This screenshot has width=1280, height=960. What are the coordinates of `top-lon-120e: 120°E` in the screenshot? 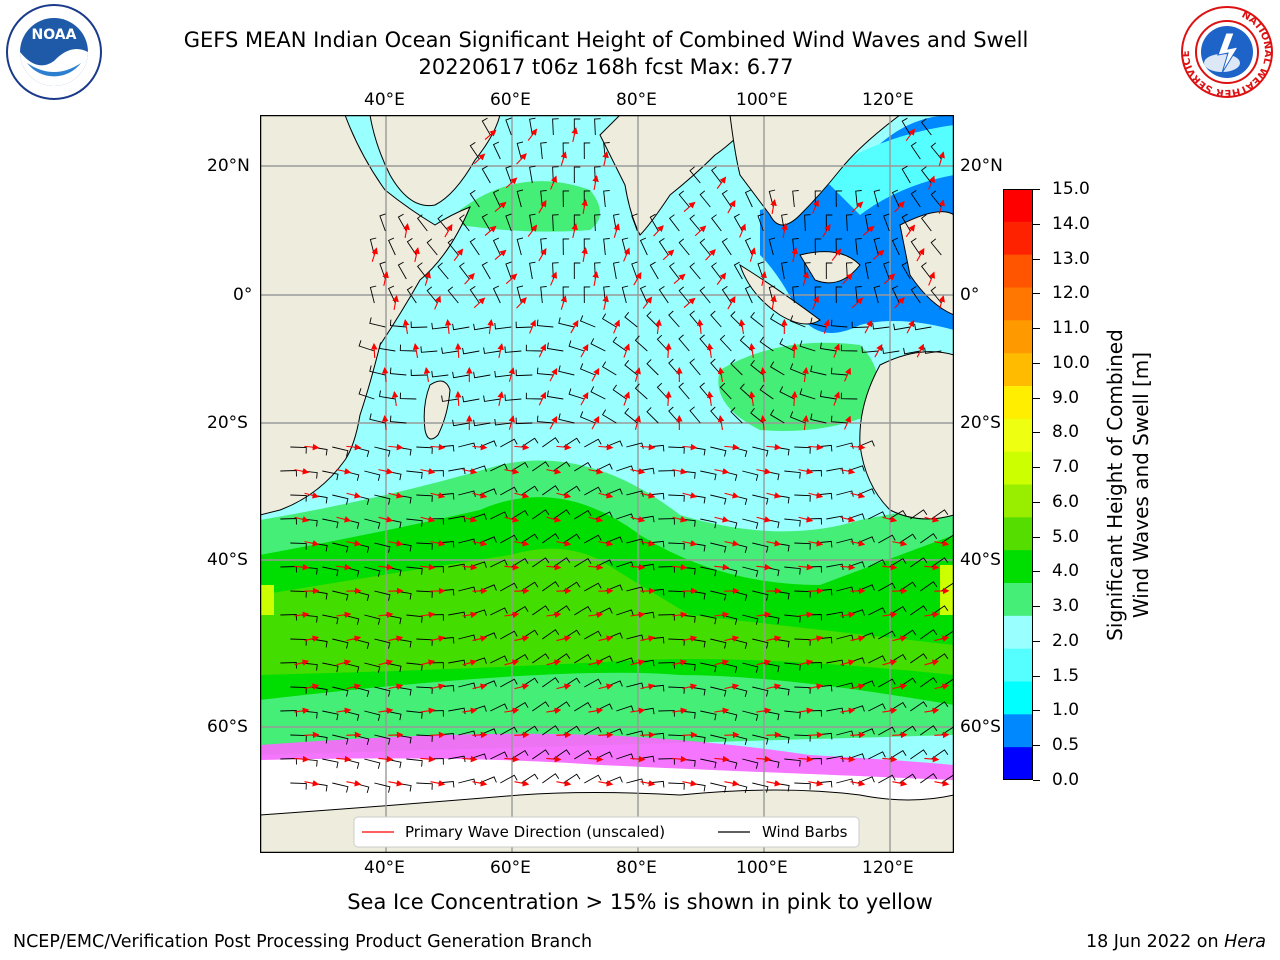 It's located at (888, 100).